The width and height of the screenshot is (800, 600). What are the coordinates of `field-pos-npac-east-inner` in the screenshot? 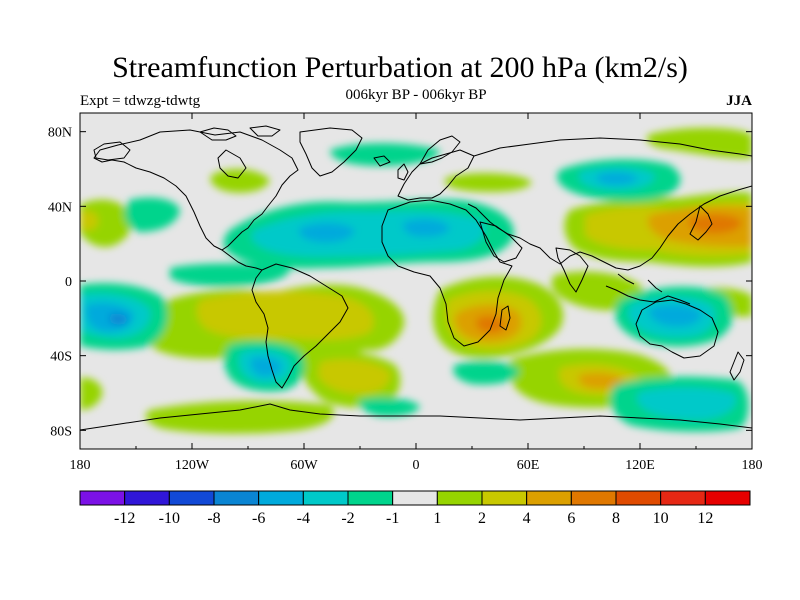 It's located at (89, 220).